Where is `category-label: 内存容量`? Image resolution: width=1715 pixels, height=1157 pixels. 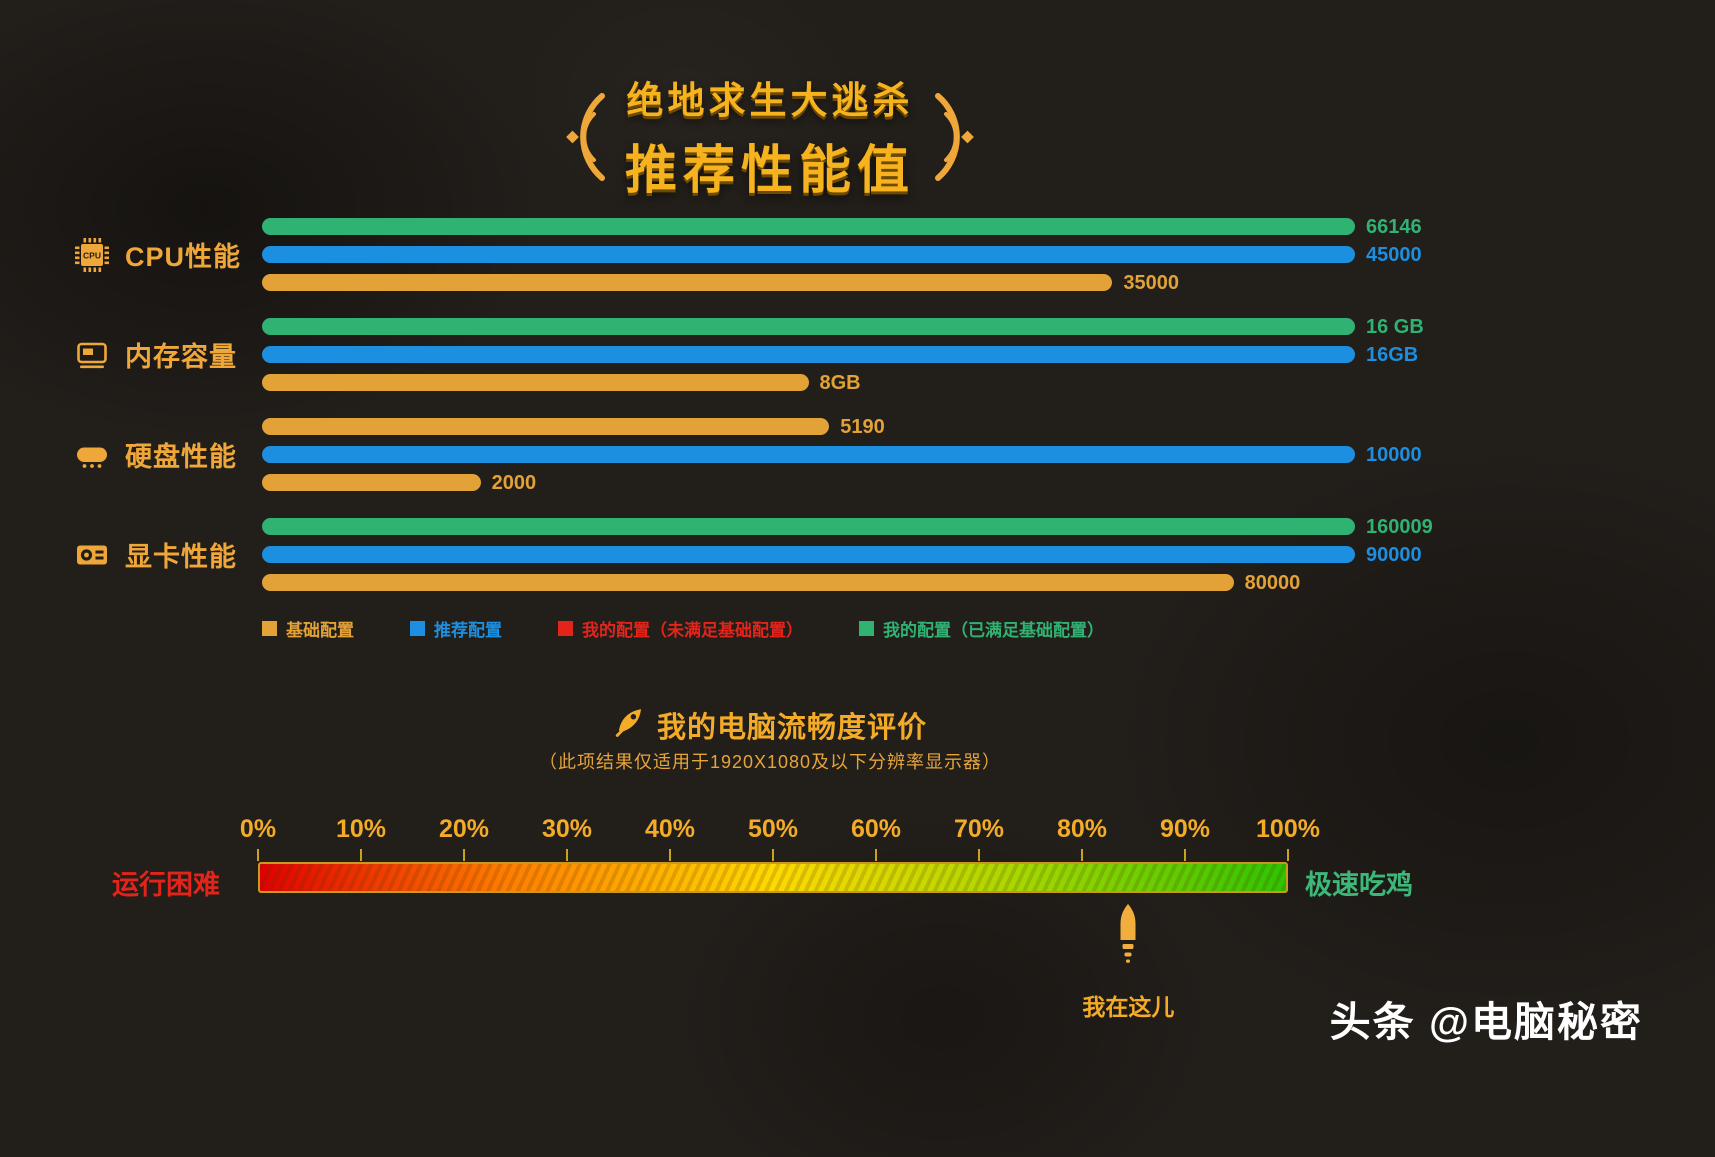
category-label: 内存容量 is located at coordinates (154, 355).